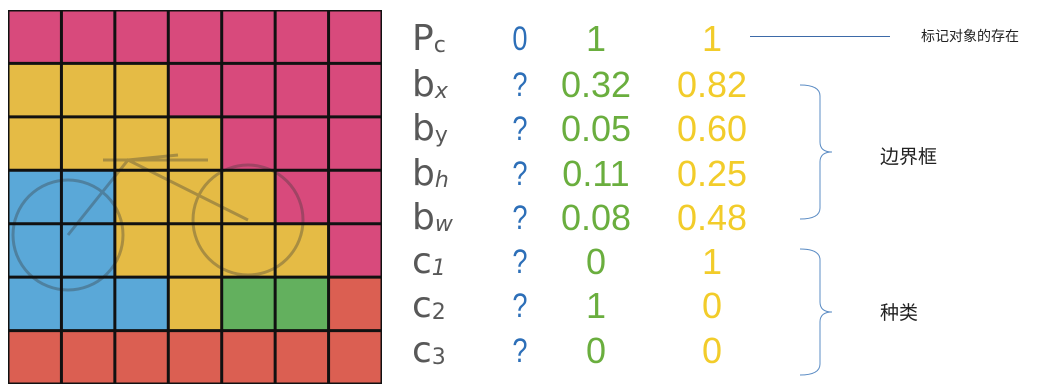 The width and height of the screenshot is (1048, 384). I want to click on component-subscript: c, so click(439, 45).